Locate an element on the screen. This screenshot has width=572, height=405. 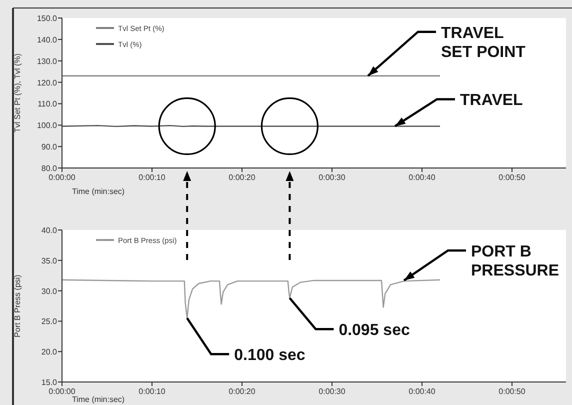
y-tick-label: 100.0 is located at coordinates (47, 125).